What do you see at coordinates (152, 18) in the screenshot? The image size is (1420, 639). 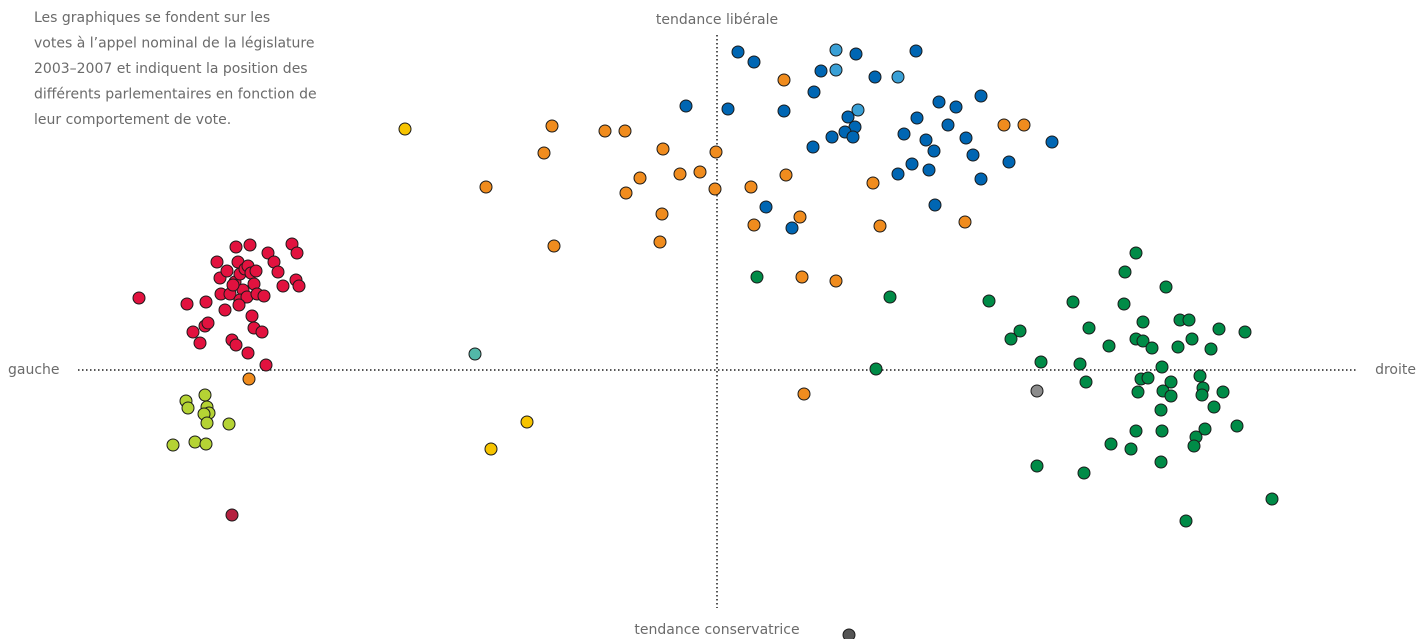 I see `description-line: Les graphiques se fondent sur les` at bounding box center [152, 18].